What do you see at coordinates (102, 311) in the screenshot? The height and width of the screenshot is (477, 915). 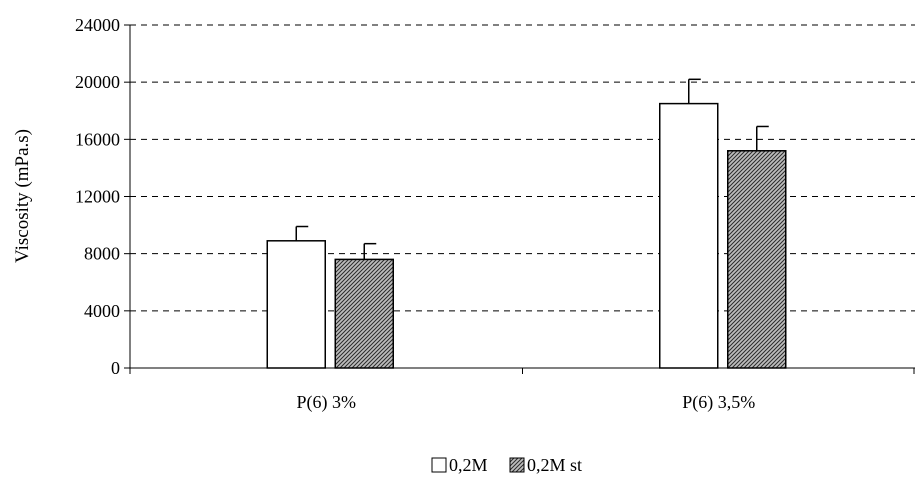 I see `y-tick-label: 4000` at bounding box center [102, 311].